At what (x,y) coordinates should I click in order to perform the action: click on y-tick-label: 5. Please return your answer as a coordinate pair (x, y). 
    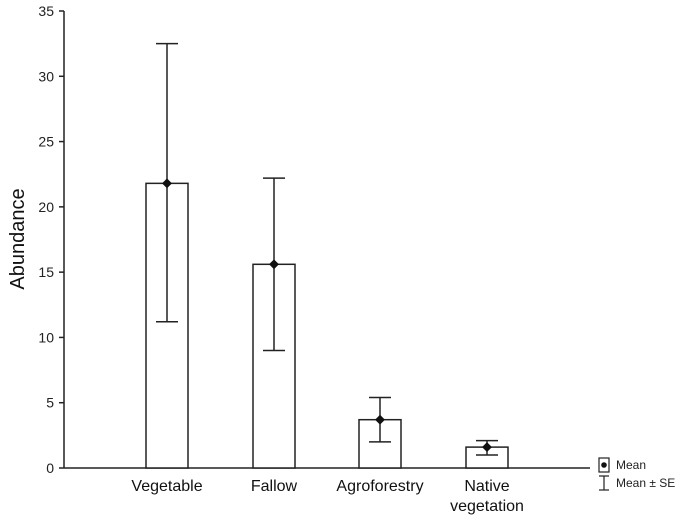
    Looking at the image, I should click on (50, 403).